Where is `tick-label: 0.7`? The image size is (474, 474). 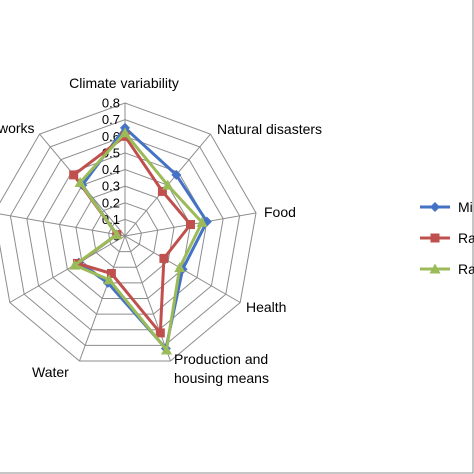
tick-label: 0.7 is located at coordinates (111, 119).